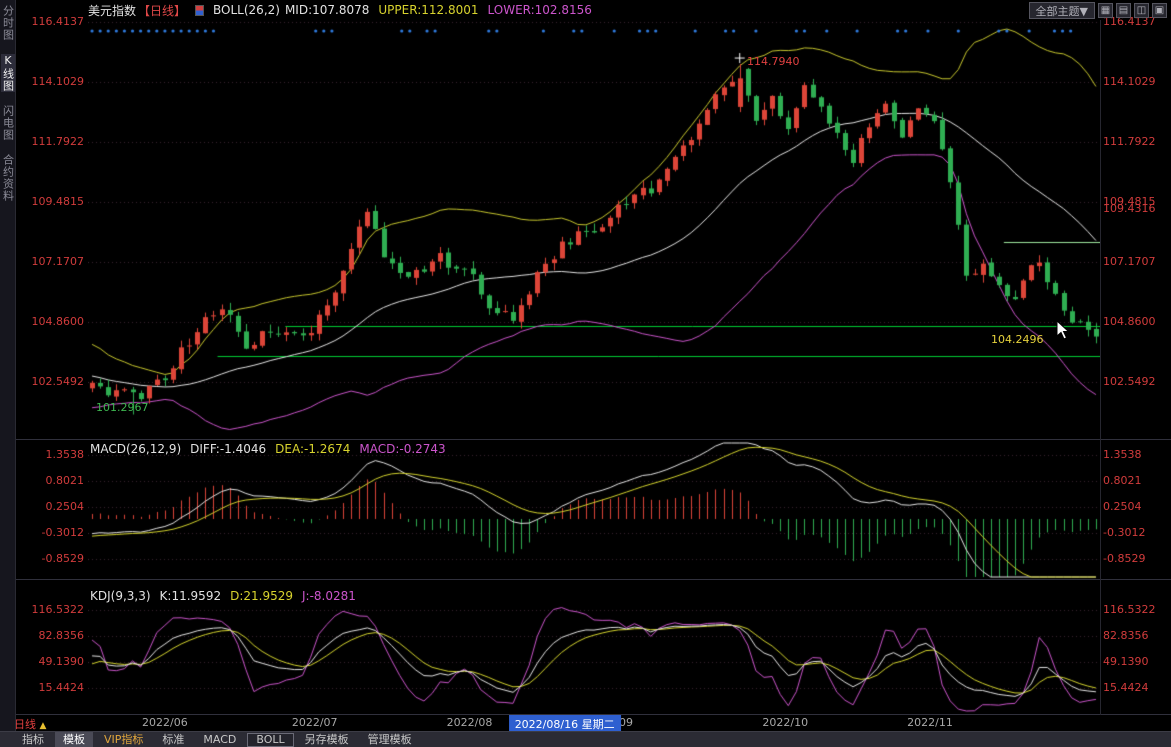 The width and height of the screenshot is (1171, 747). What do you see at coordinates (327, 10) in the screenshot?
I see `boll-mid-value: MID:107.8078` at bounding box center [327, 10].